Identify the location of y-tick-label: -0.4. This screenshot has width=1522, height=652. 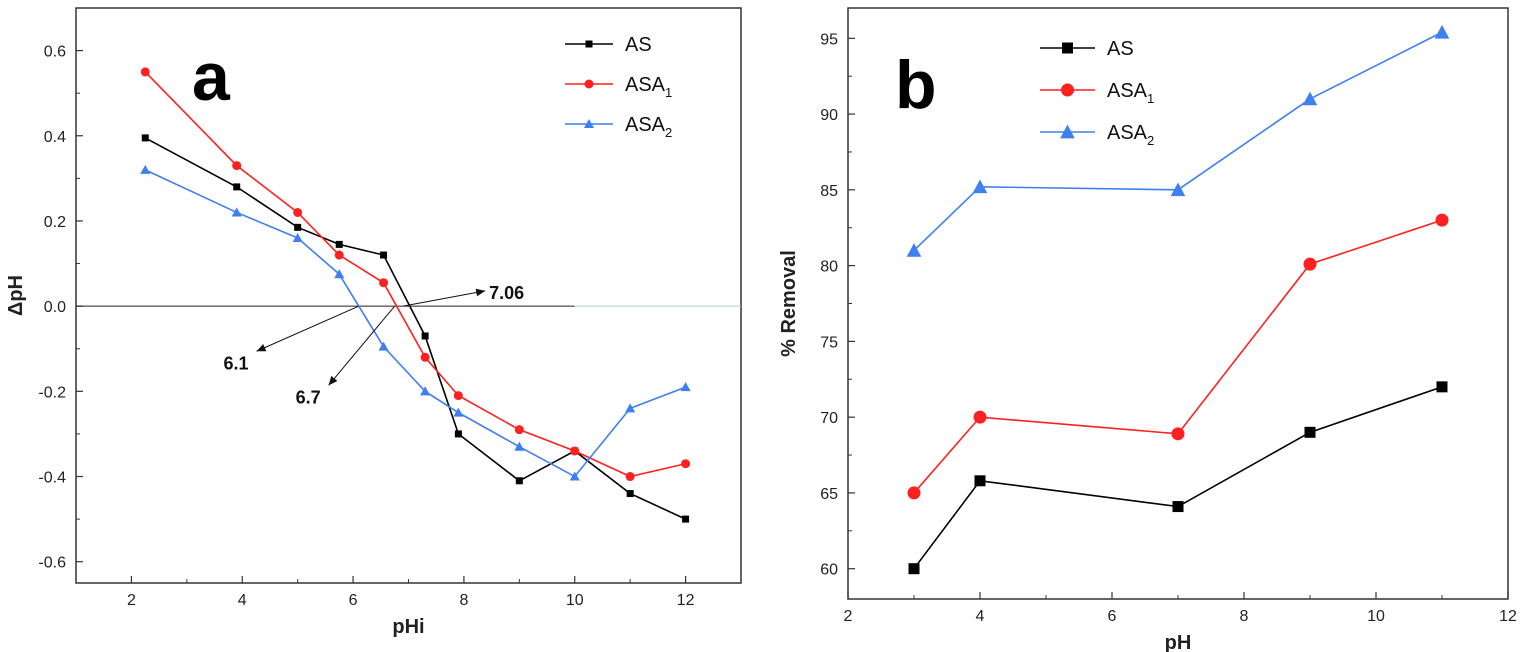
(52, 478).